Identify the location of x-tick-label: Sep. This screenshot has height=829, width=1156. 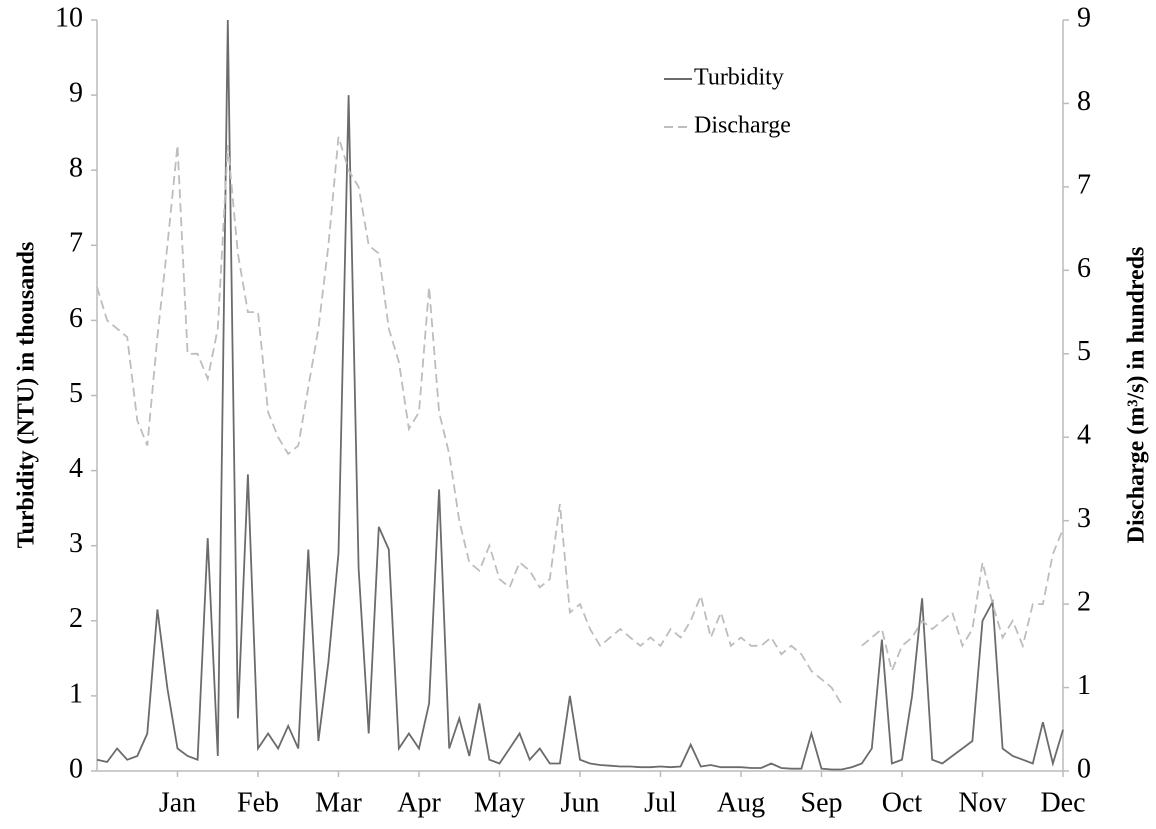
(822, 802).